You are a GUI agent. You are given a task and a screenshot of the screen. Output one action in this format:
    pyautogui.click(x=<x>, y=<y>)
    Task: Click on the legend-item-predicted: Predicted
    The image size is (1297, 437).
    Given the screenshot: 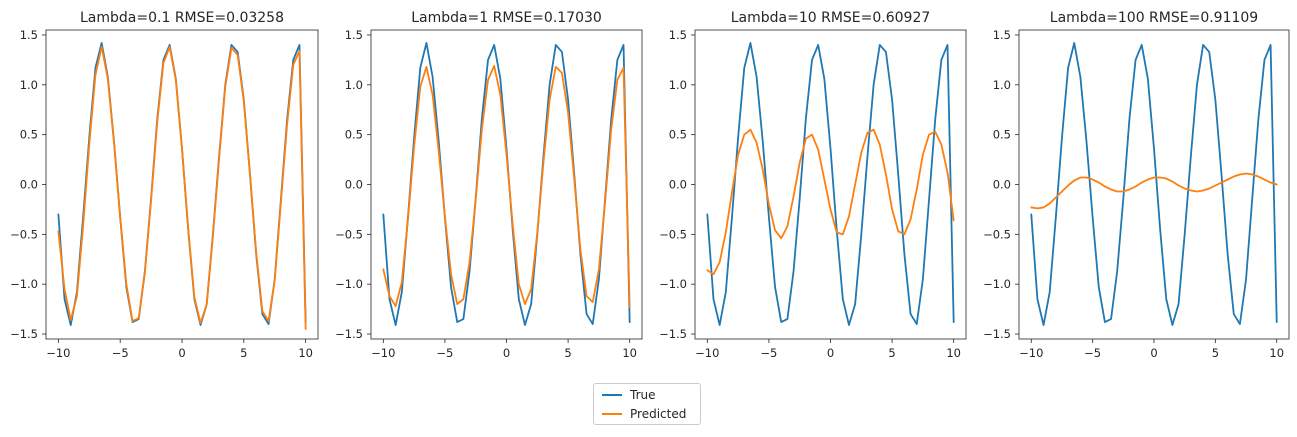 What is the action you would take?
    pyautogui.click(x=644, y=414)
    